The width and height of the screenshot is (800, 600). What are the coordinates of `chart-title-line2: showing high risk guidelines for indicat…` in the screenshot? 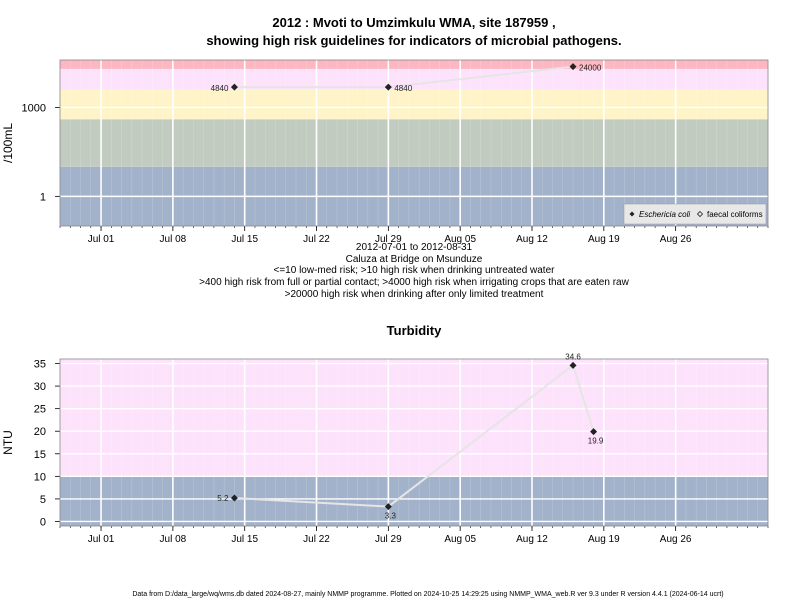 It's located at (413, 40).